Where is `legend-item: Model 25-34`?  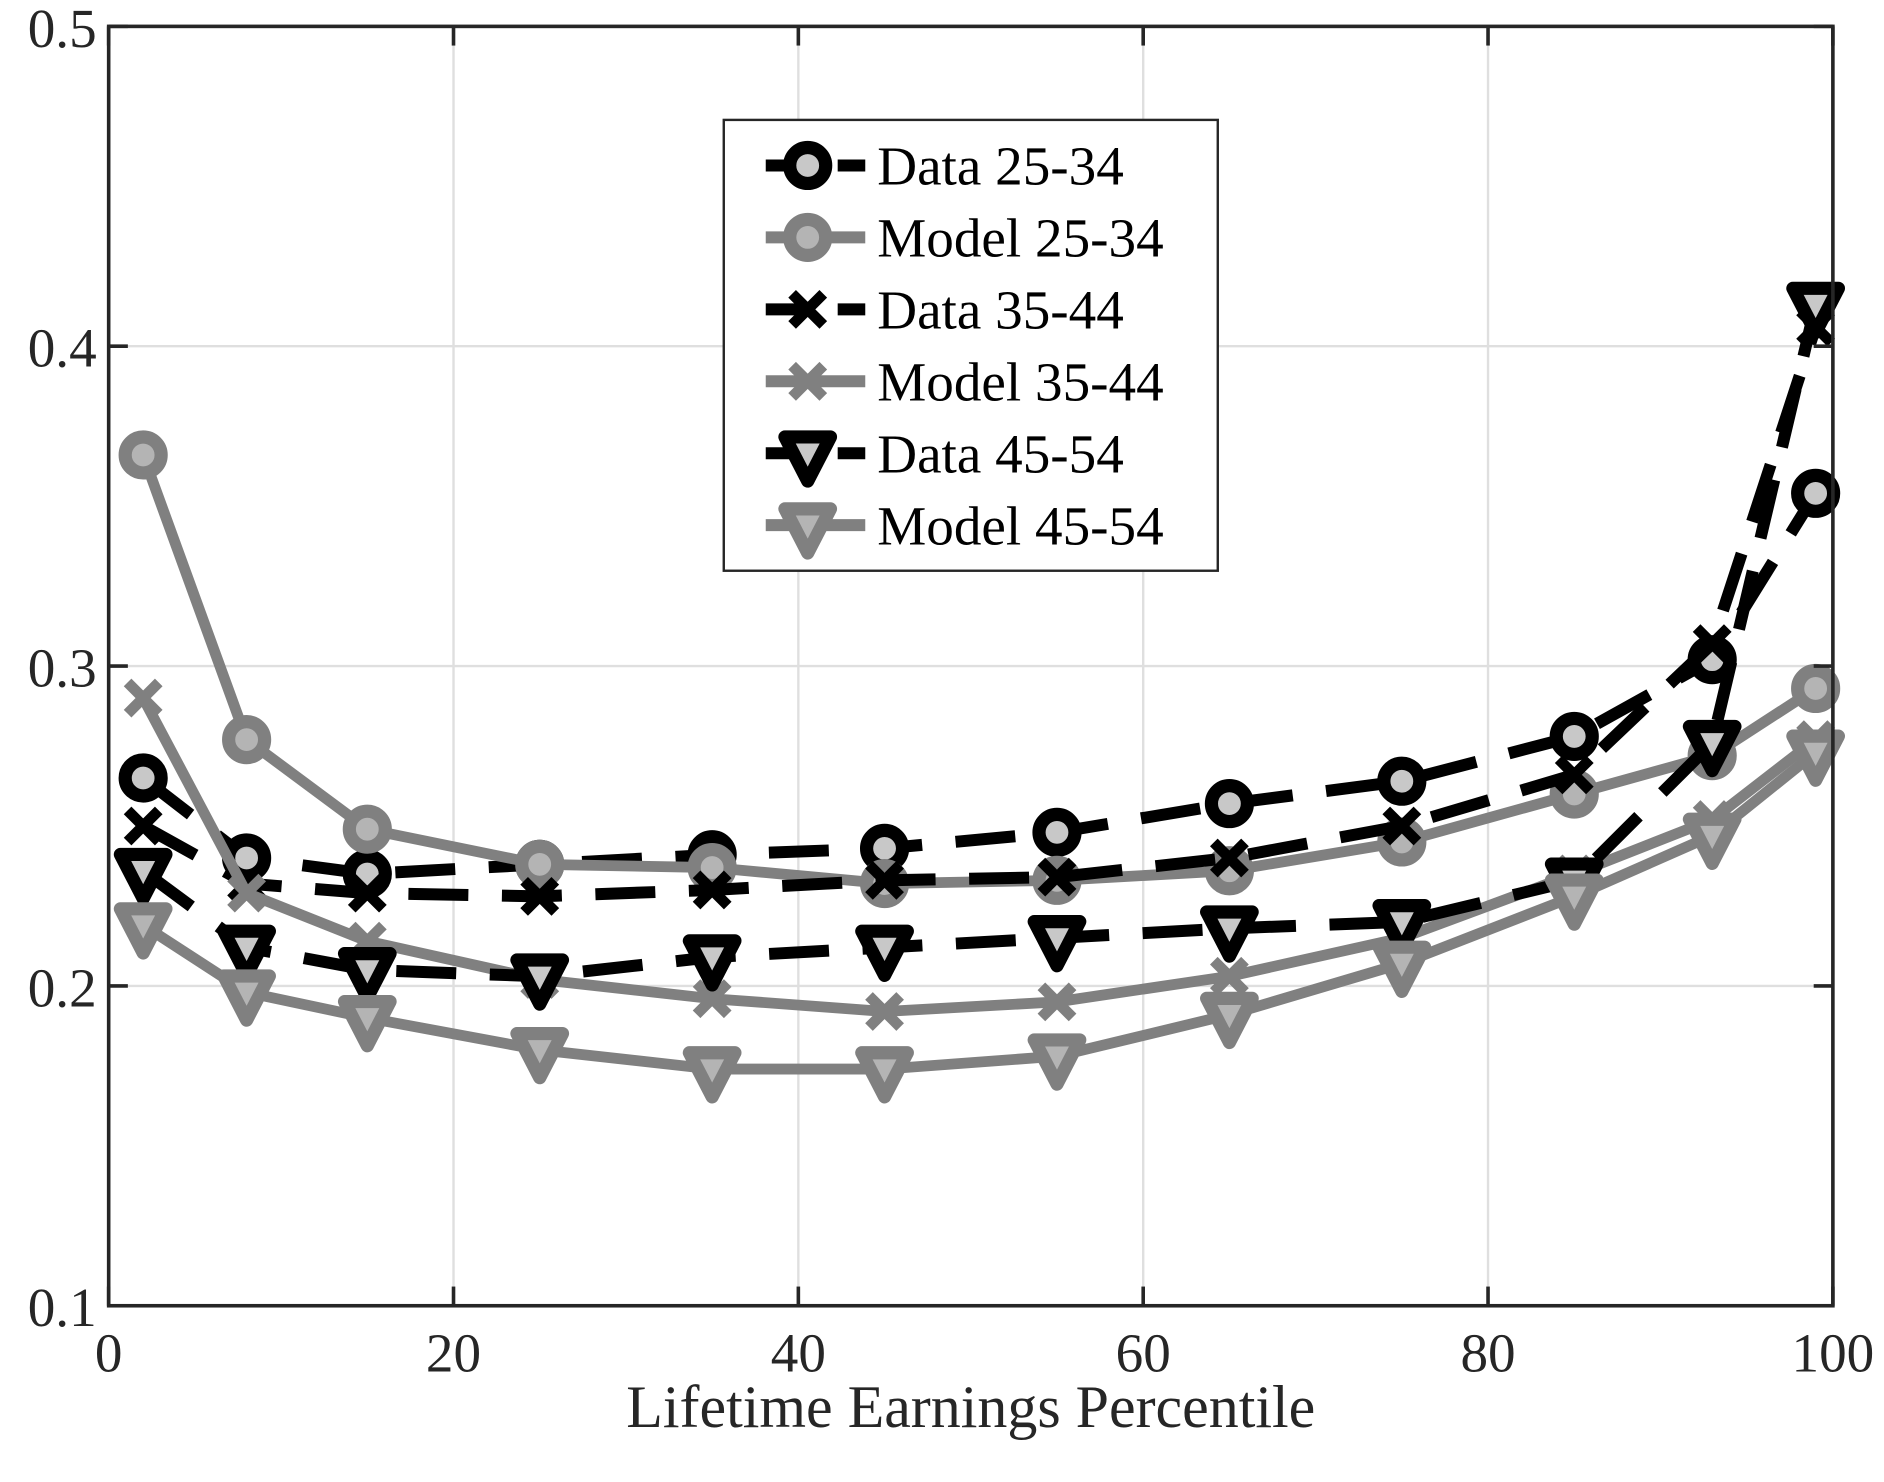
legend-item: Model 25-34 is located at coordinates (964, 238).